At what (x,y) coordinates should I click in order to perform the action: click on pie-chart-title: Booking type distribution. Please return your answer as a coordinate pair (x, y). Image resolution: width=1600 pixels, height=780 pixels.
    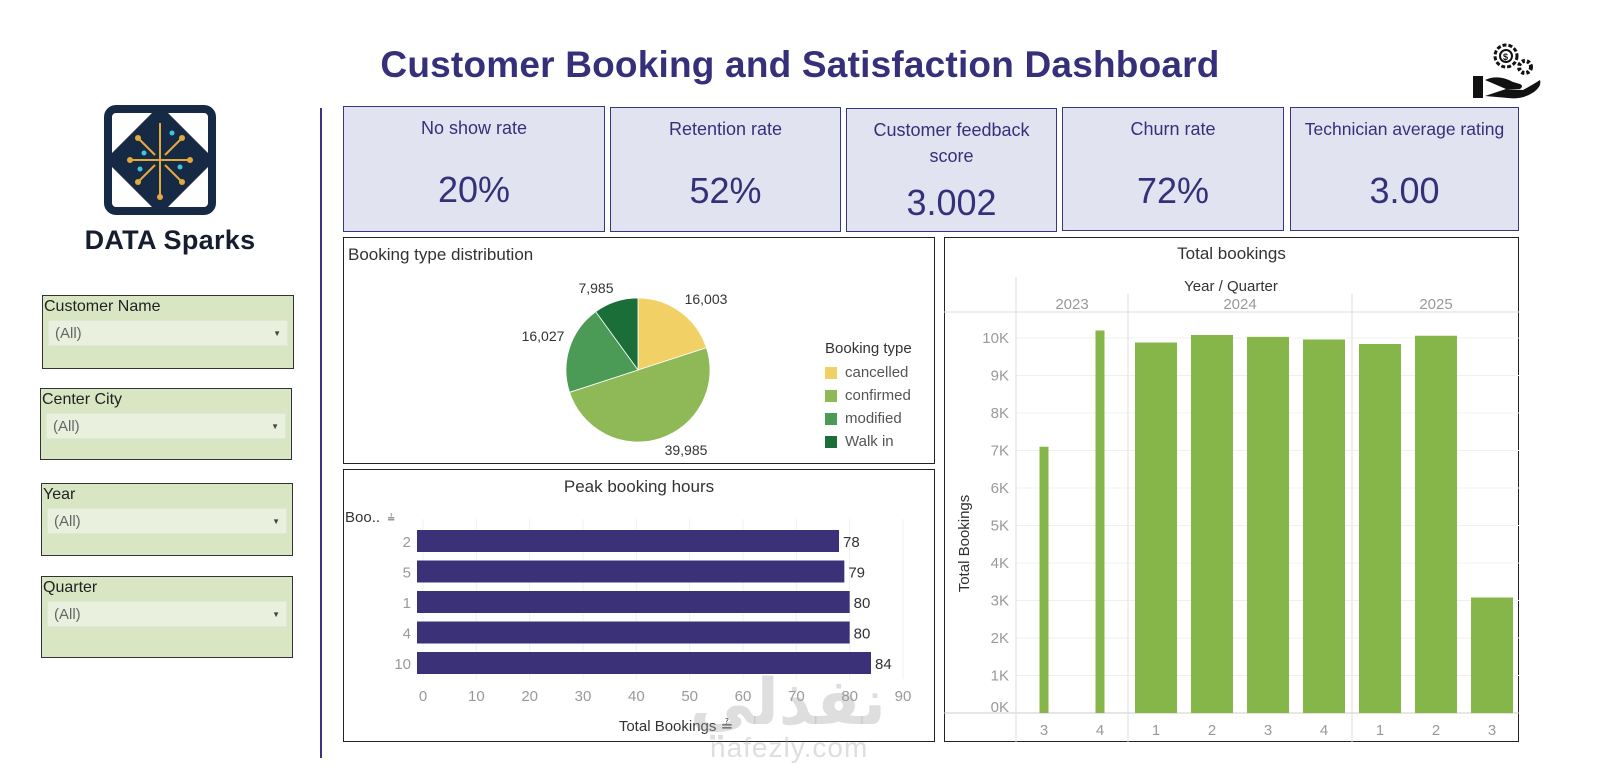
    Looking at the image, I should click on (441, 254).